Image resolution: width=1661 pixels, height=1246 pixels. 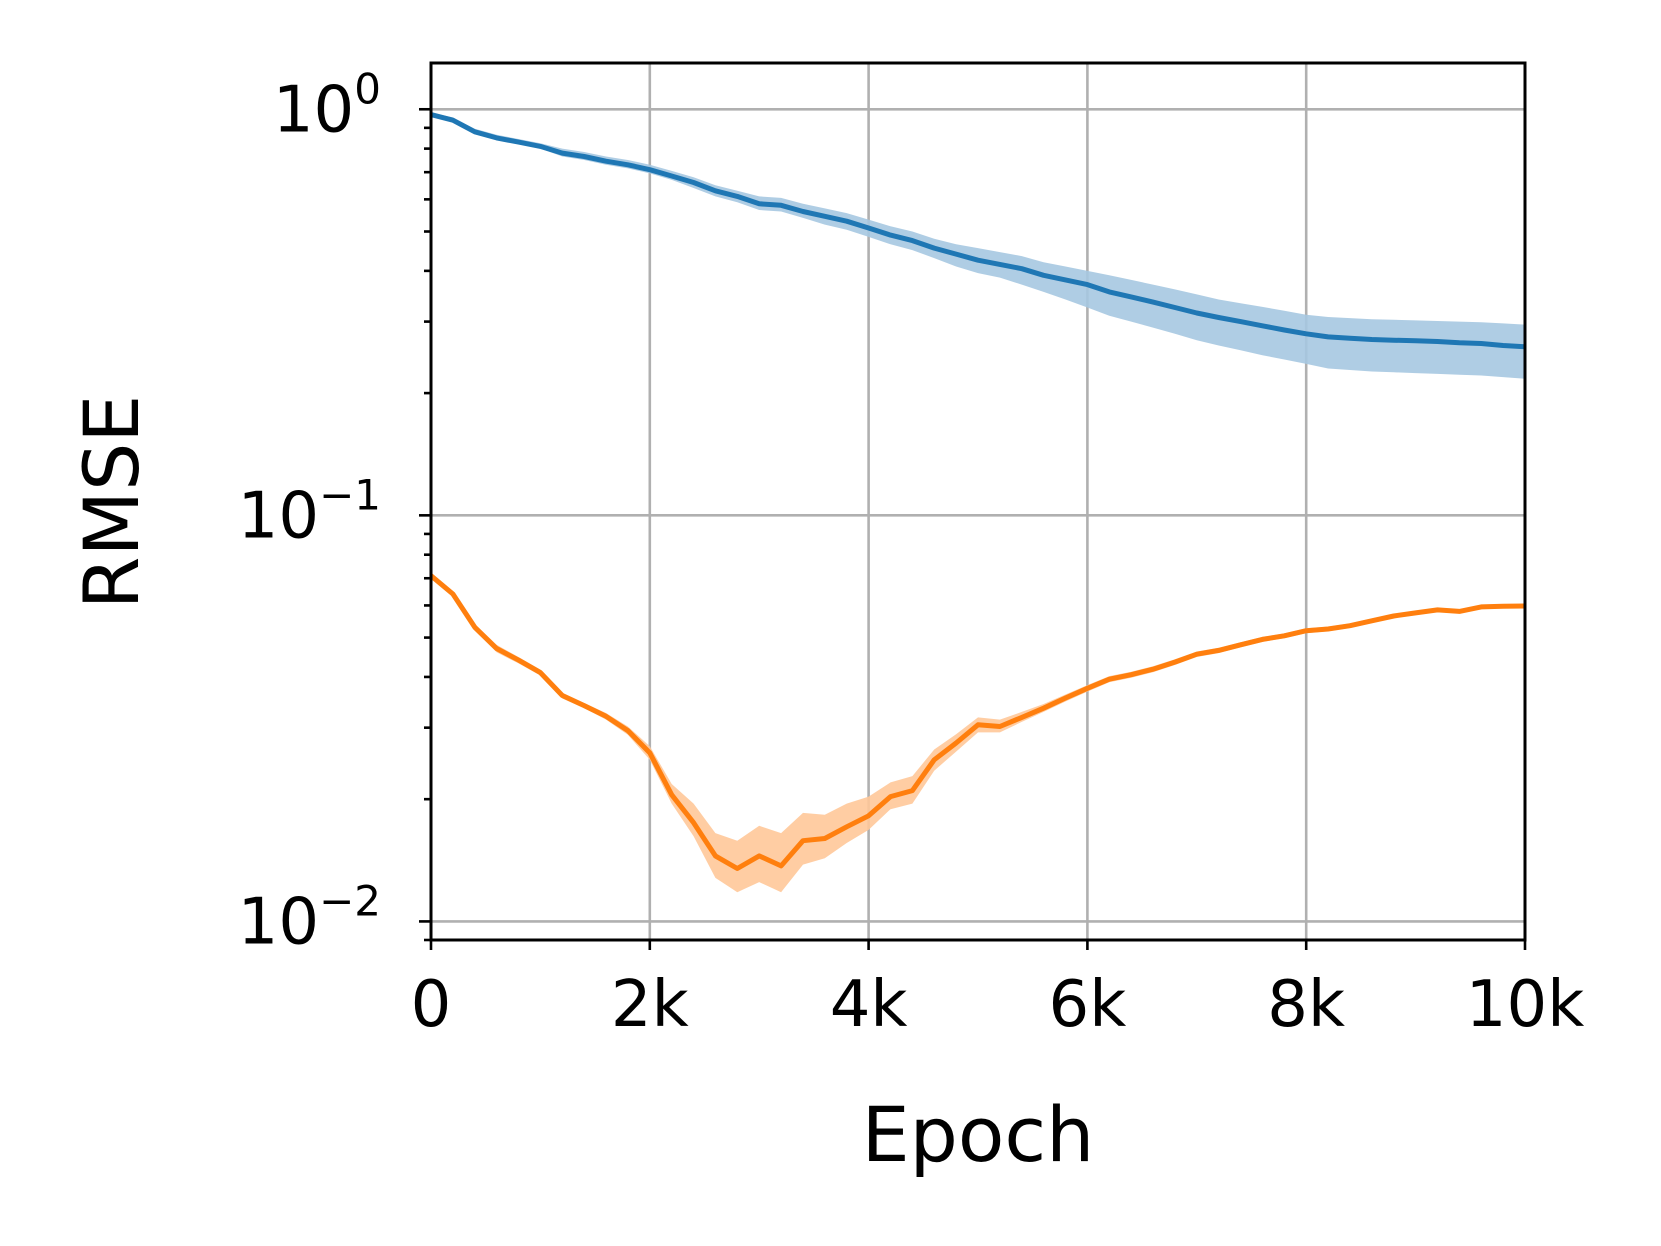 I want to click on x-tick-label: 0, so click(x=431, y=1005).